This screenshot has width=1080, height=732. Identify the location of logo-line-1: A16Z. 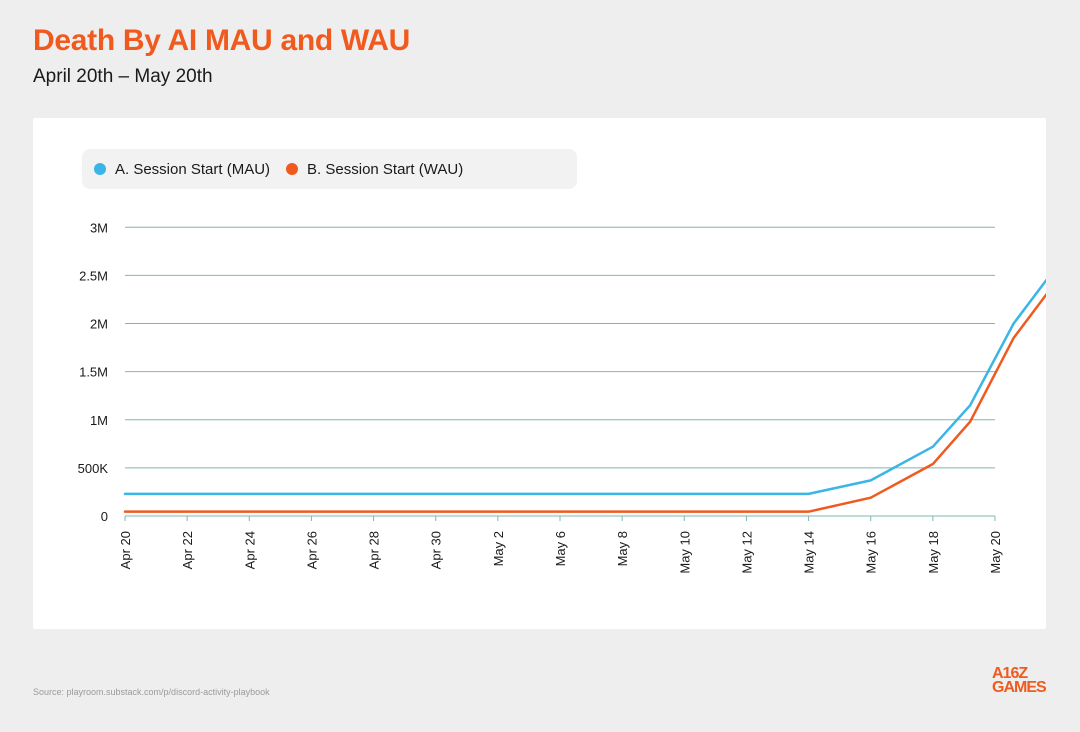
(1010, 673).